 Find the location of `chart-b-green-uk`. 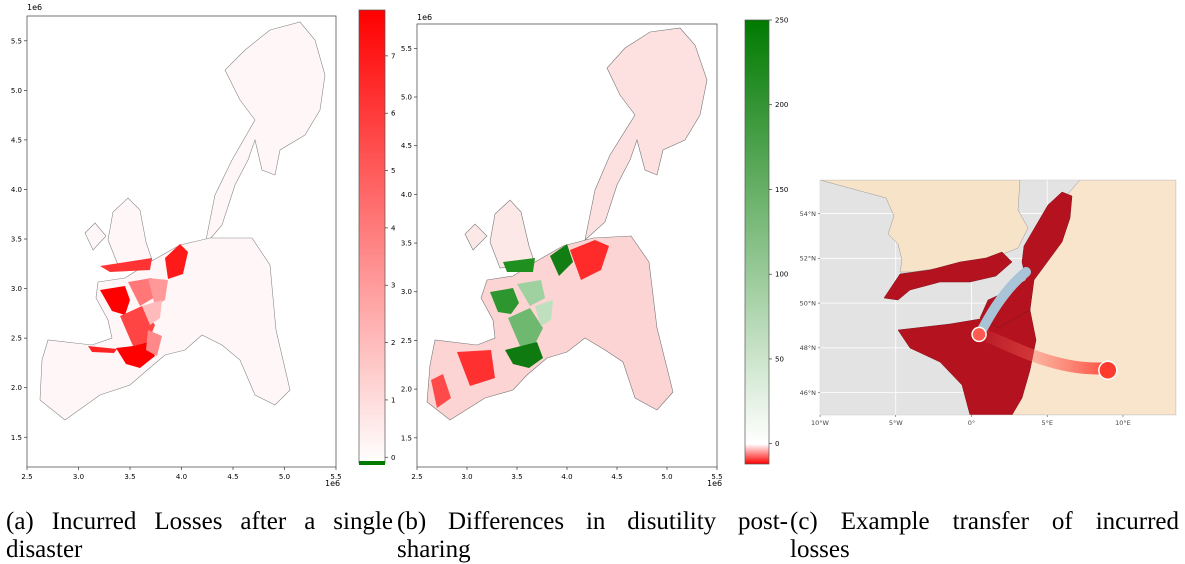

chart-b-green-uk is located at coordinates (519, 265).